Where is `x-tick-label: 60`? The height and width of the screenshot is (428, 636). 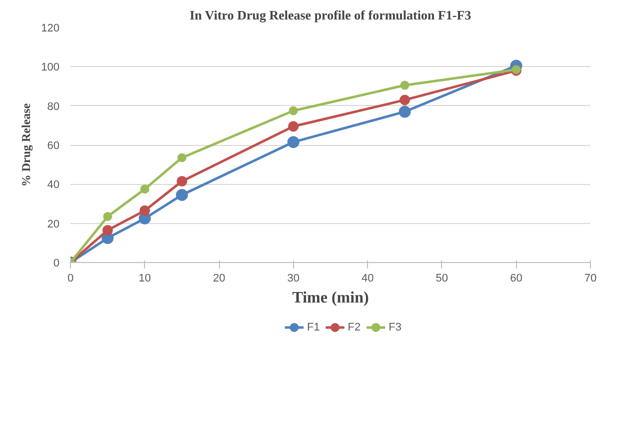 x-tick-label: 60 is located at coordinates (516, 278).